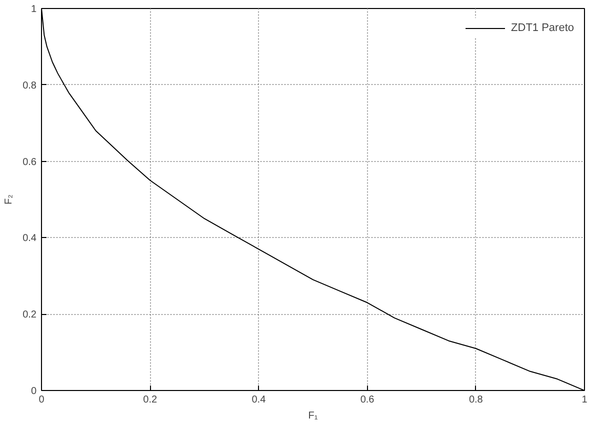  What do you see at coordinates (9, 199) in the screenshot?
I see `y-axis-title: F₂` at bounding box center [9, 199].